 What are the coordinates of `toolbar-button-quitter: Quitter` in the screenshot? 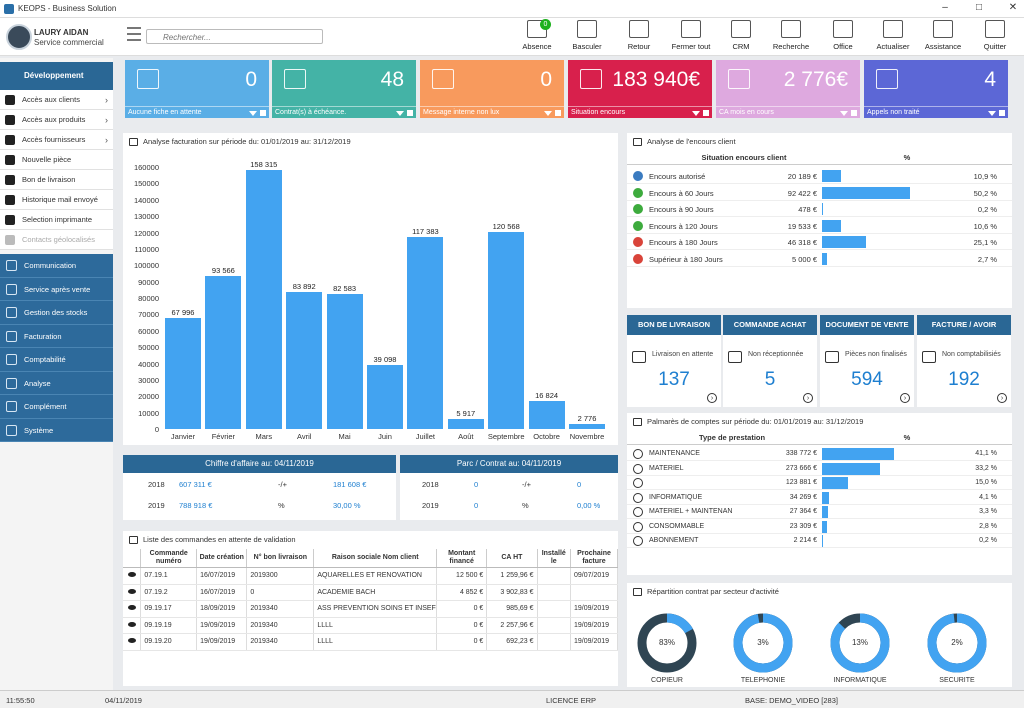 It's located at (995, 38).